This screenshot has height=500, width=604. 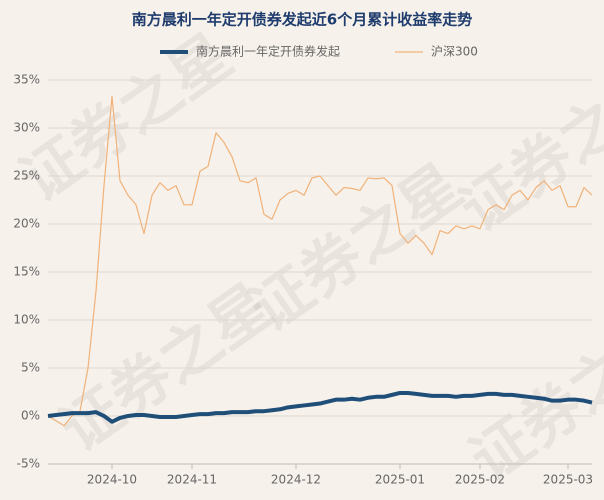 What do you see at coordinates (28, 464) in the screenshot?
I see `y-tick-label: -5%` at bounding box center [28, 464].